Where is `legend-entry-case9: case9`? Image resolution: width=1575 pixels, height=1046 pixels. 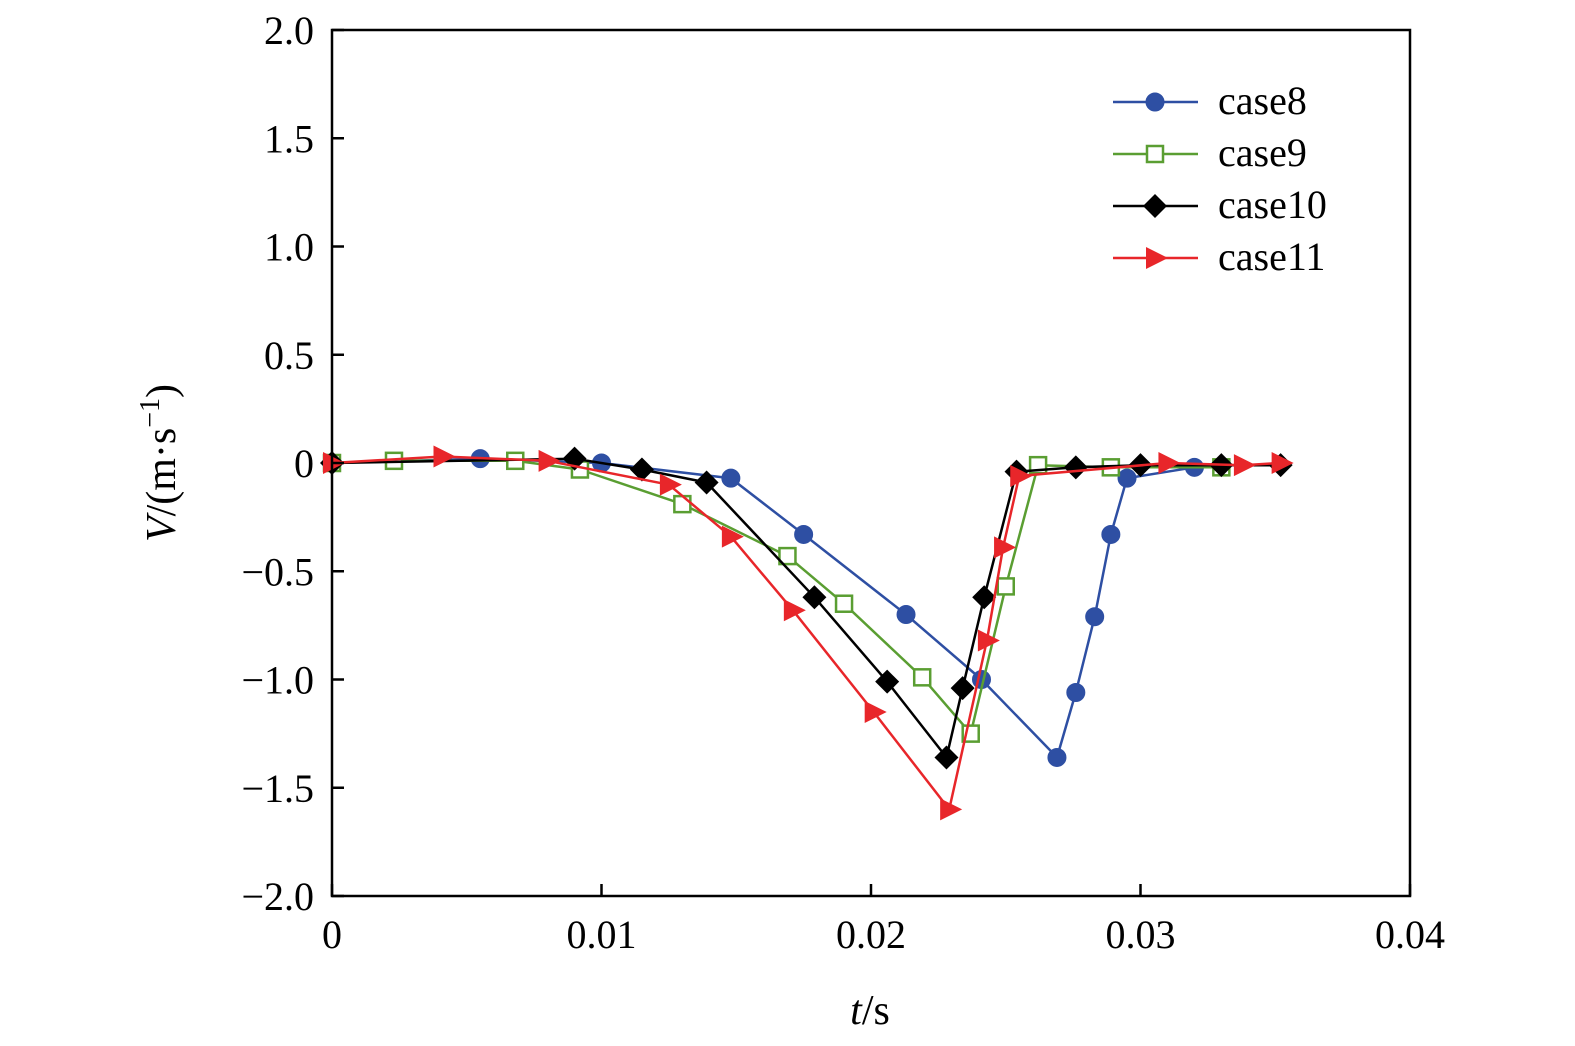 legend-entry-case9: case9 is located at coordinates (1210, 152).